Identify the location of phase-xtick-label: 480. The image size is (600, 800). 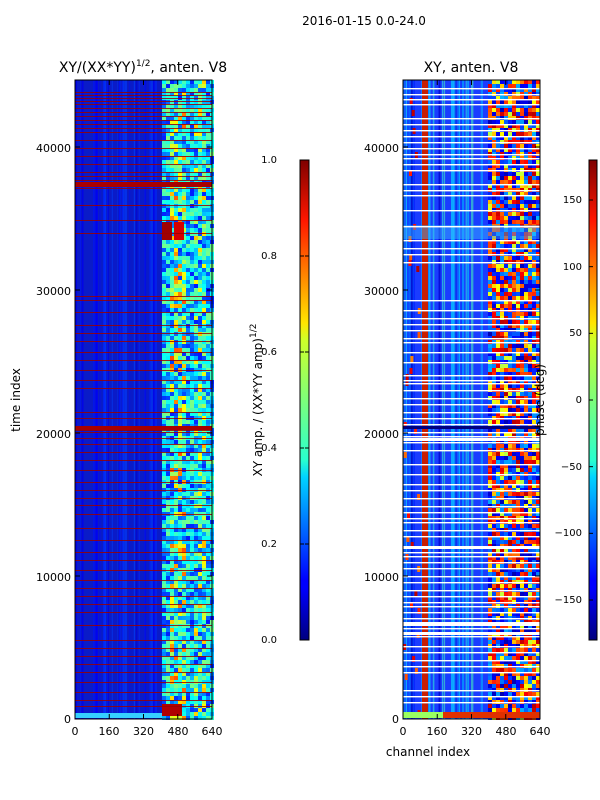
(506, 731).